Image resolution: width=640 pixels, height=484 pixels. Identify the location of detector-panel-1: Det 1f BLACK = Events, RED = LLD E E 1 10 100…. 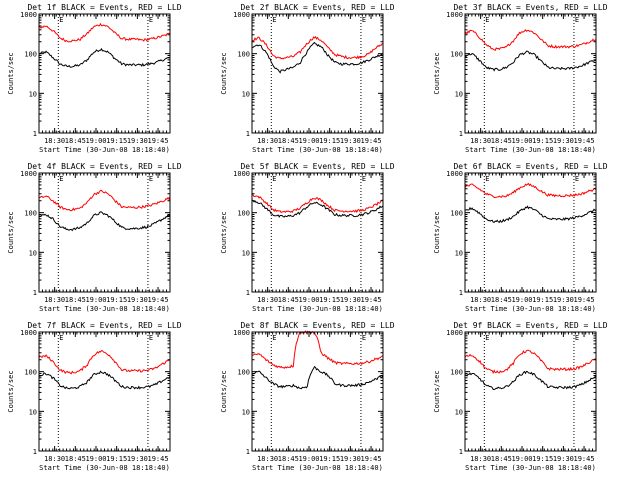
(94, 78).